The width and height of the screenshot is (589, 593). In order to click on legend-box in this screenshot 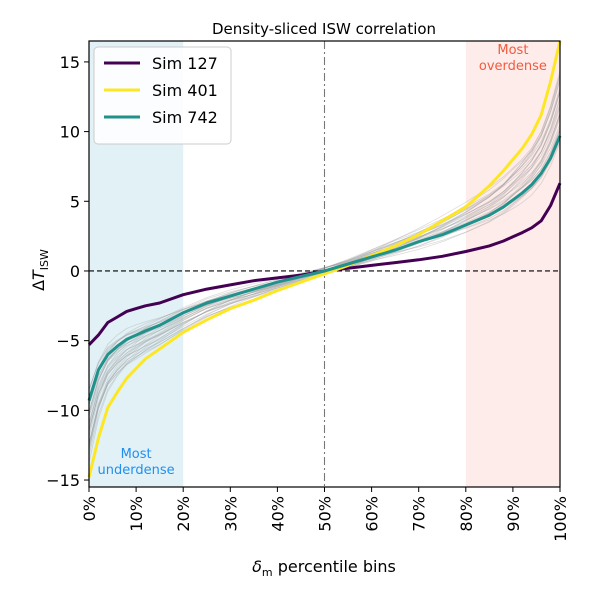, I will do `click(162, 95)`.